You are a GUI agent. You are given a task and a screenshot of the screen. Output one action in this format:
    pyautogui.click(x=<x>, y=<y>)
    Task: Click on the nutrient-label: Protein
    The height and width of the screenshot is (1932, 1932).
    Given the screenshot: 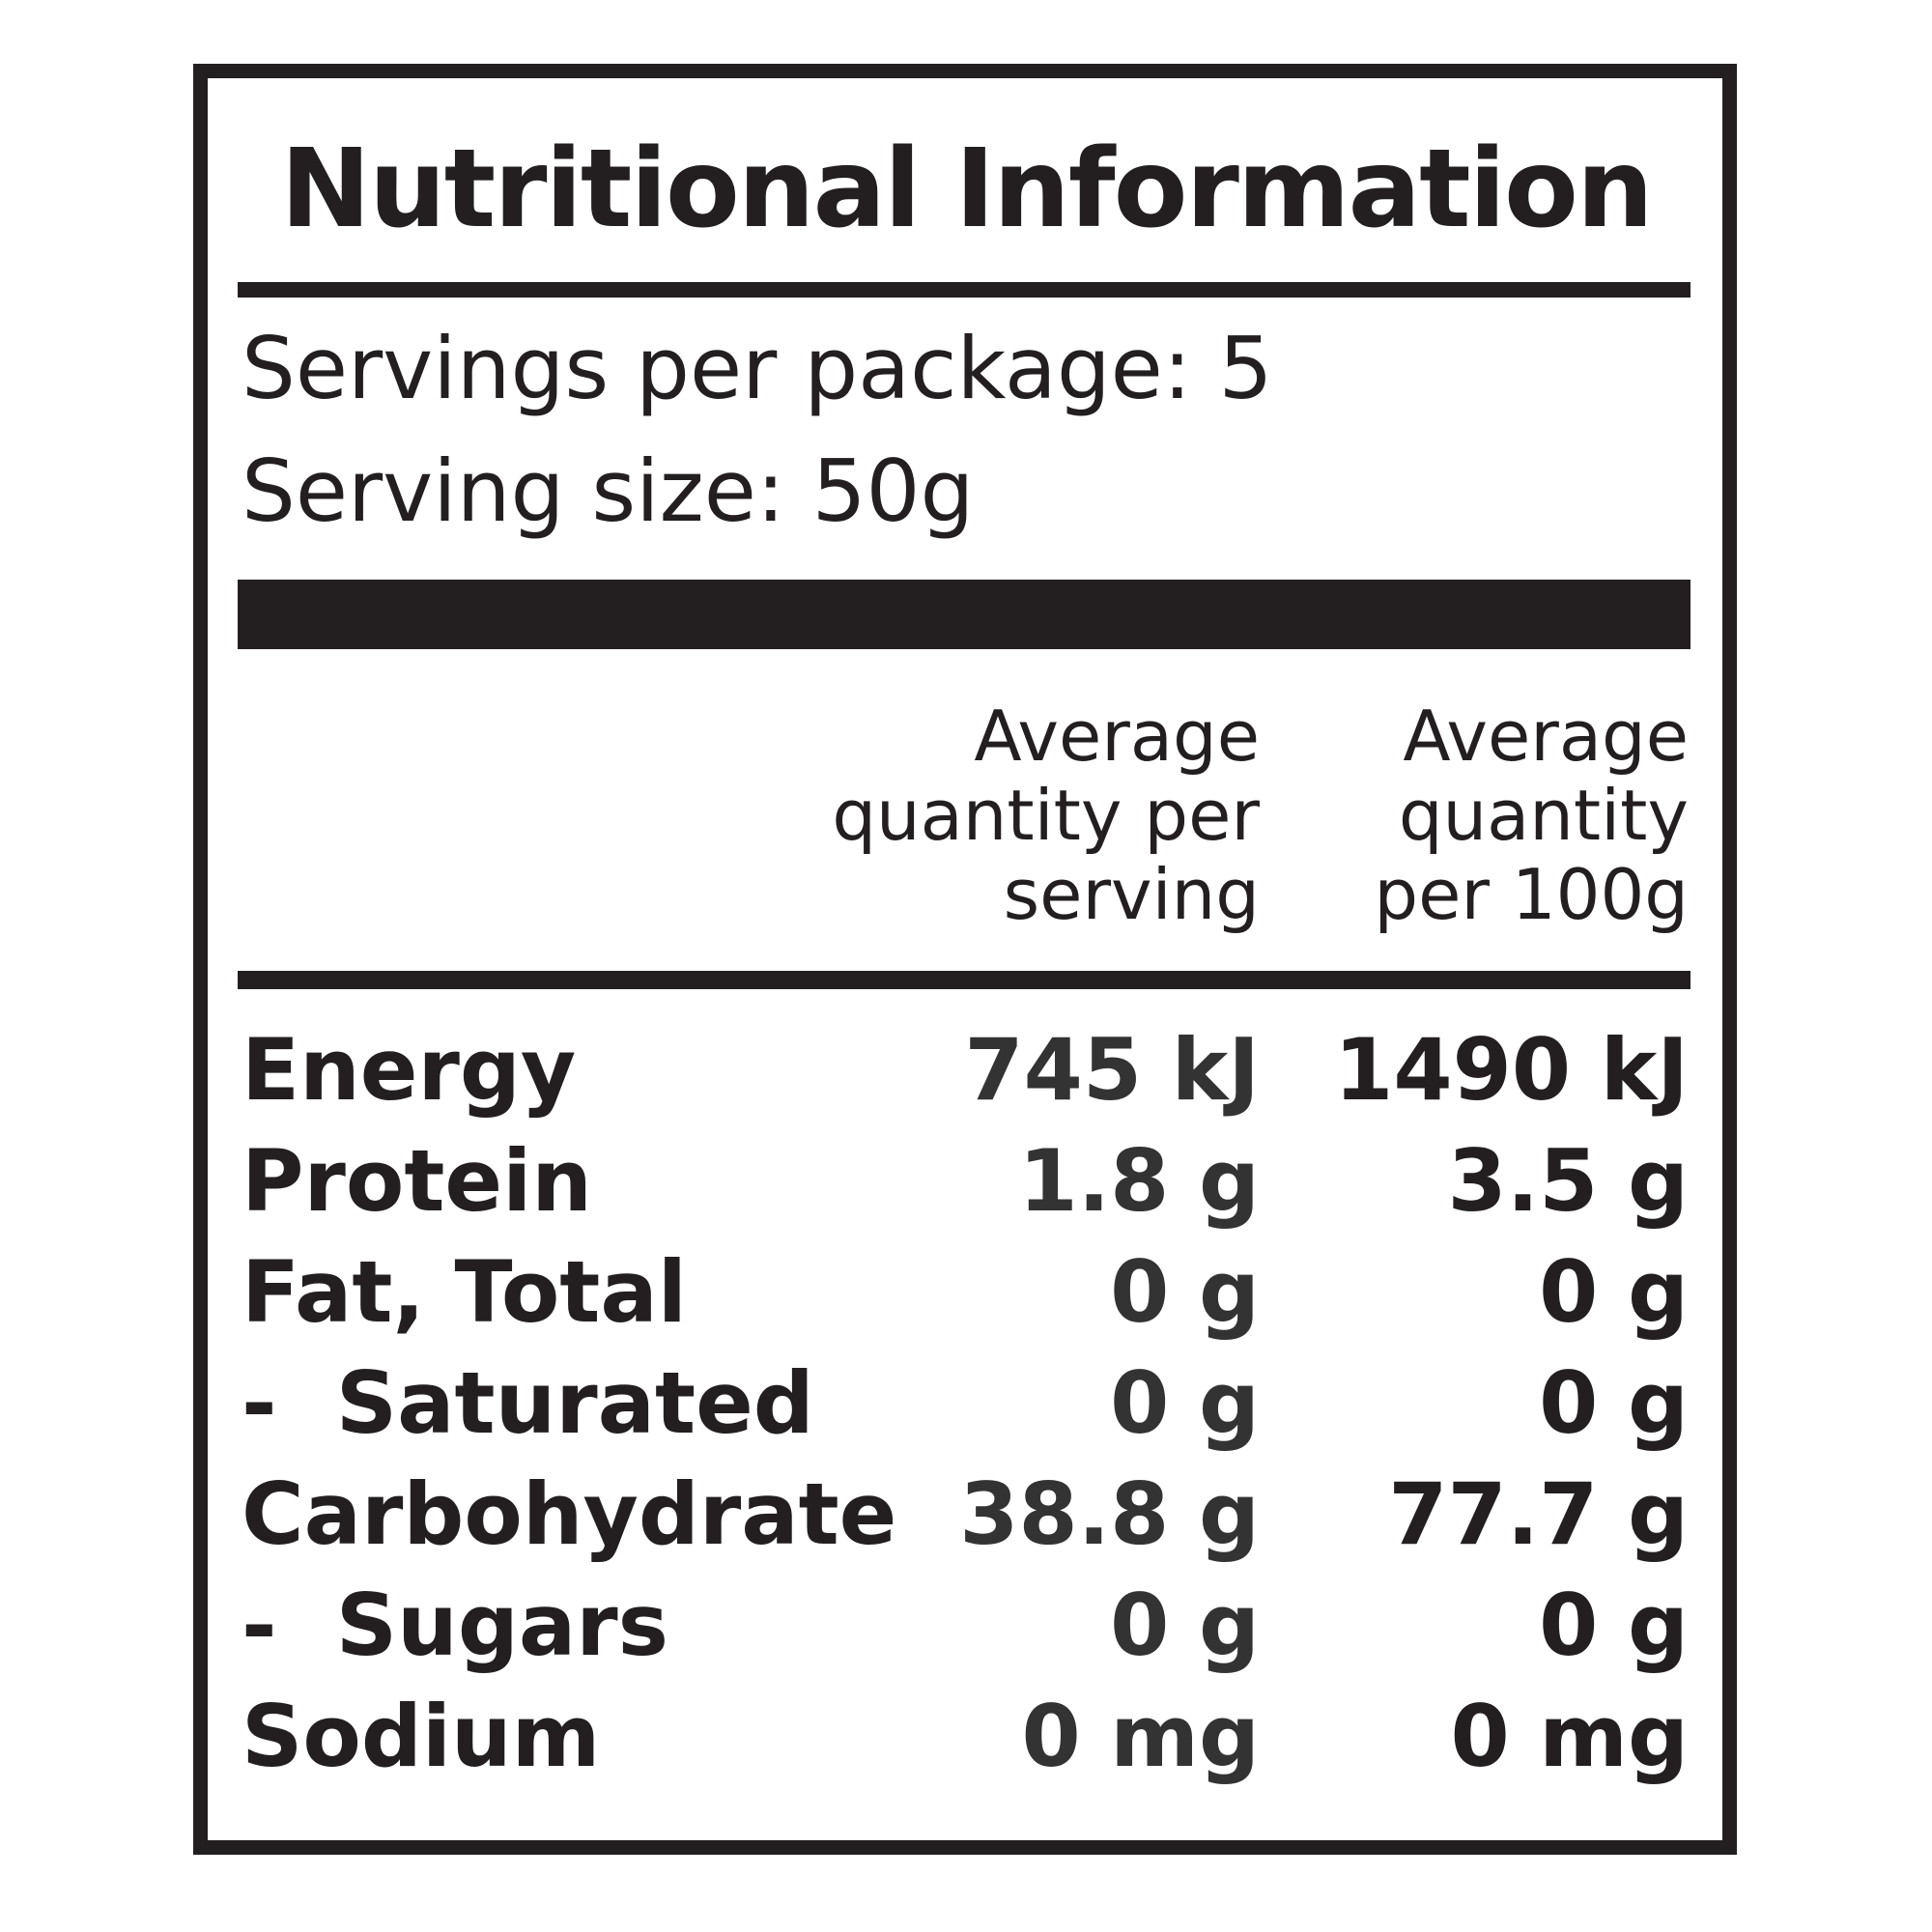 What is the action you would take?
    pyautogui.click(x=417, y=1181)
    